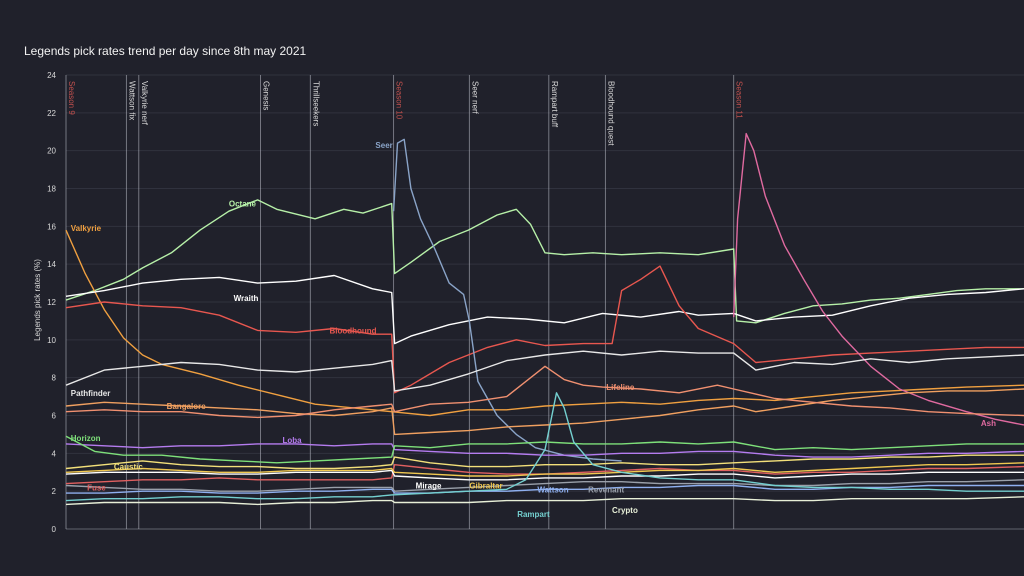 The width and height of the screenshot is (1024, 576). I want to click on y-tick-label-12: 12, so click(51, 302).